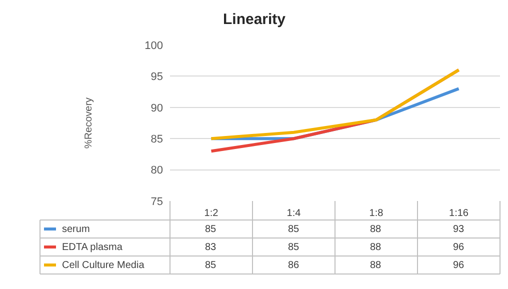 The width and height of the screenshot is (508, 289). What do you see at coordinates (156, 139) in the screenshot?
I see `y-tick-label: 85` at bounding box center [156, 139].